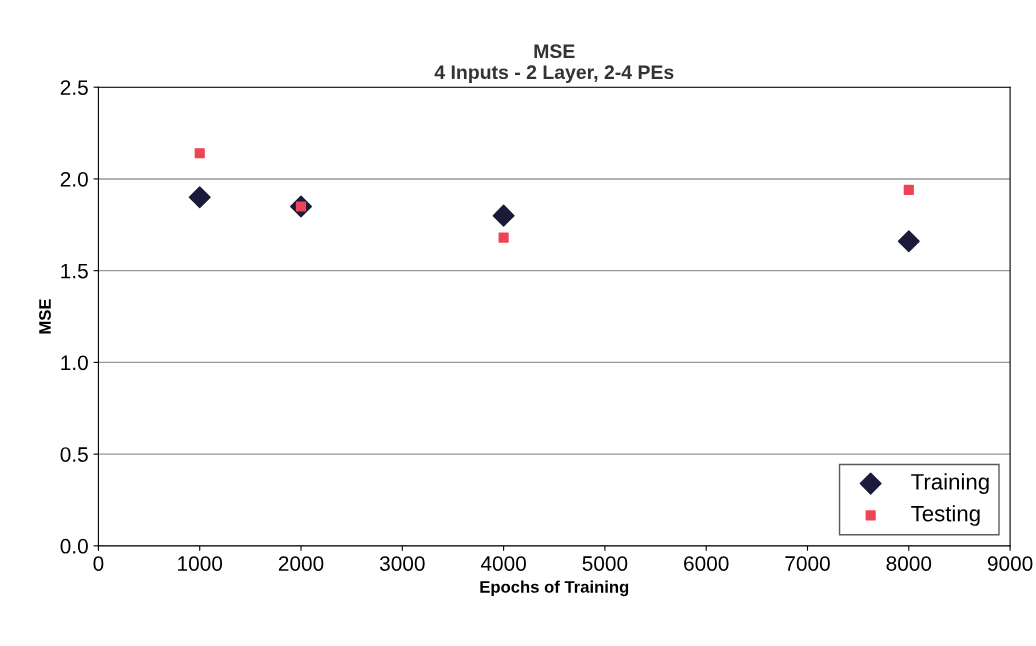  What do you see at coordinates (74, 363) in the screenshot?
I see `y-tick-label: 1.0` at bounding box center [74, 363].